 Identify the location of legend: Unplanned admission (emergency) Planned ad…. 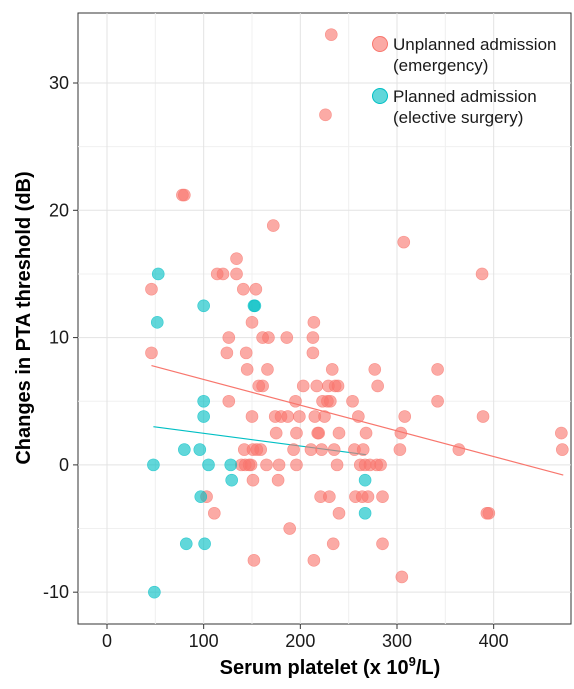
(464, 81).